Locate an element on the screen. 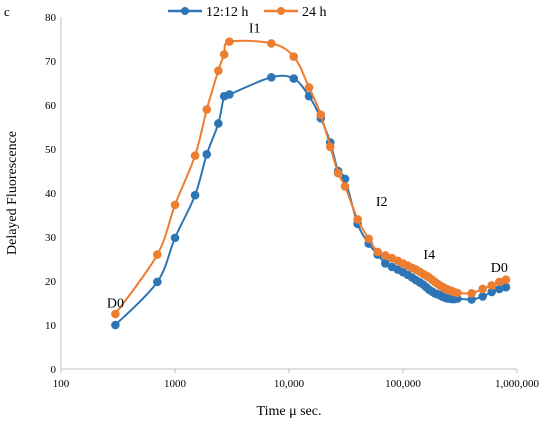 The image size is (550, 425). y-tick-label: 80 is located at coordinates (51, 18).